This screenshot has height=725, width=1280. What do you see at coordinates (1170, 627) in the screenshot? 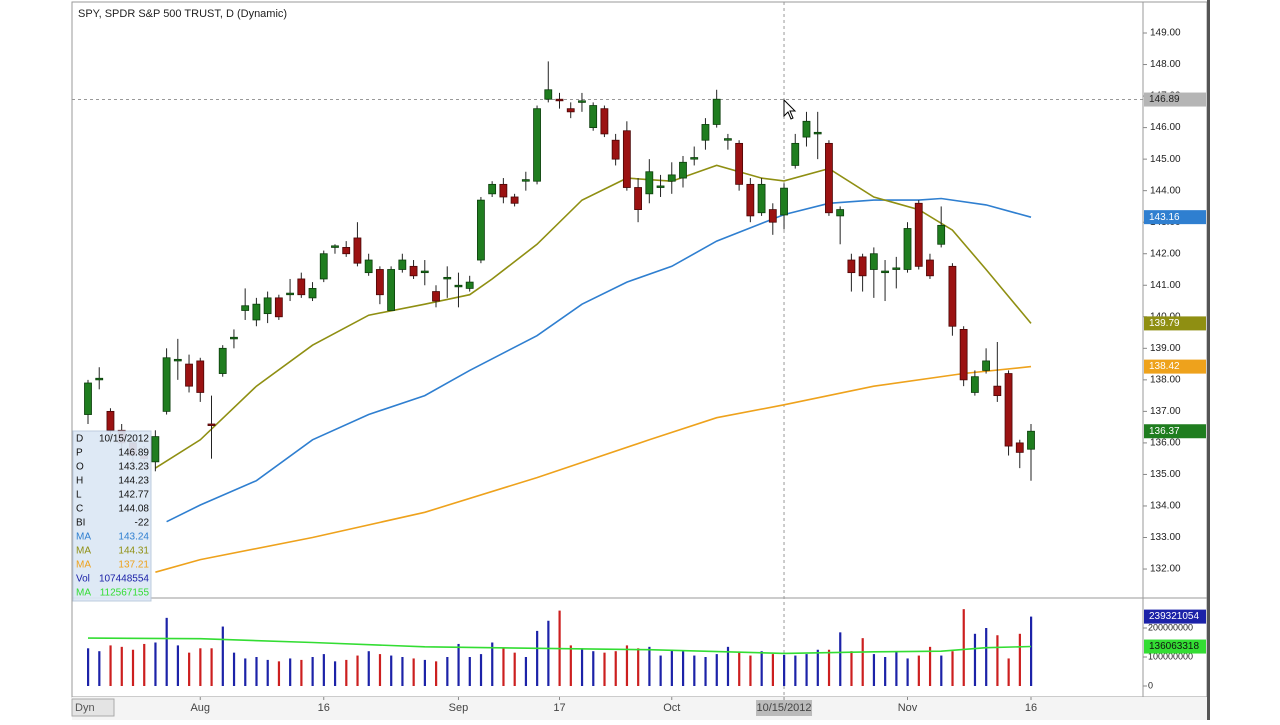
I see `volume-tick-label: 200000000` at bounding box center [1170, 627].